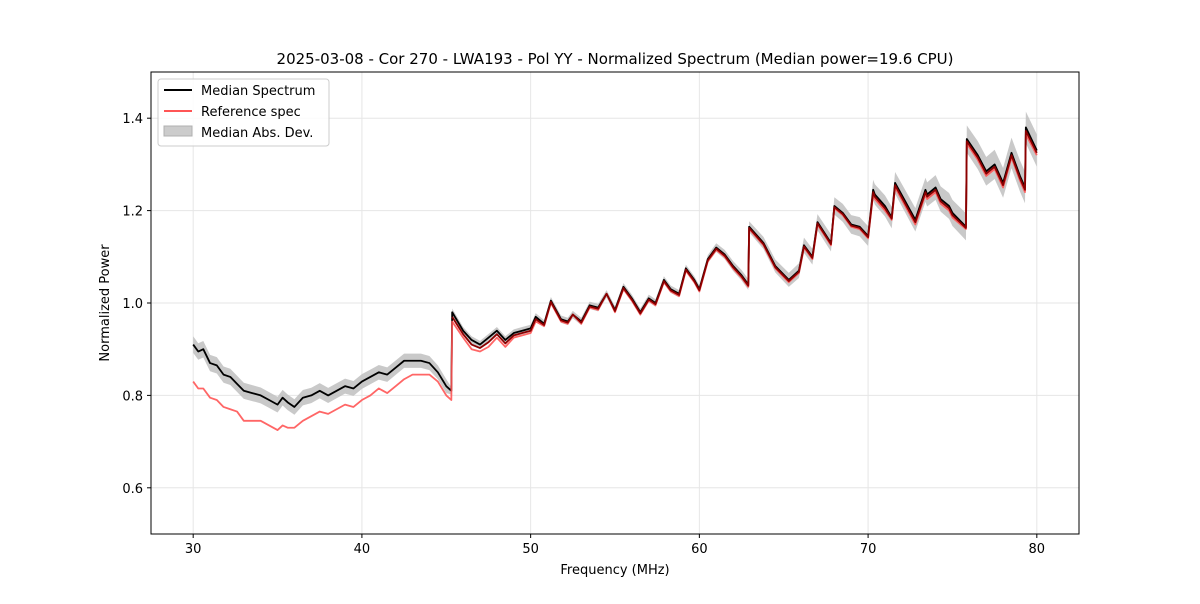 This screenshot has height=604, width=1200. I want to click on y-tick-label: 1.0, so click(132, 304).